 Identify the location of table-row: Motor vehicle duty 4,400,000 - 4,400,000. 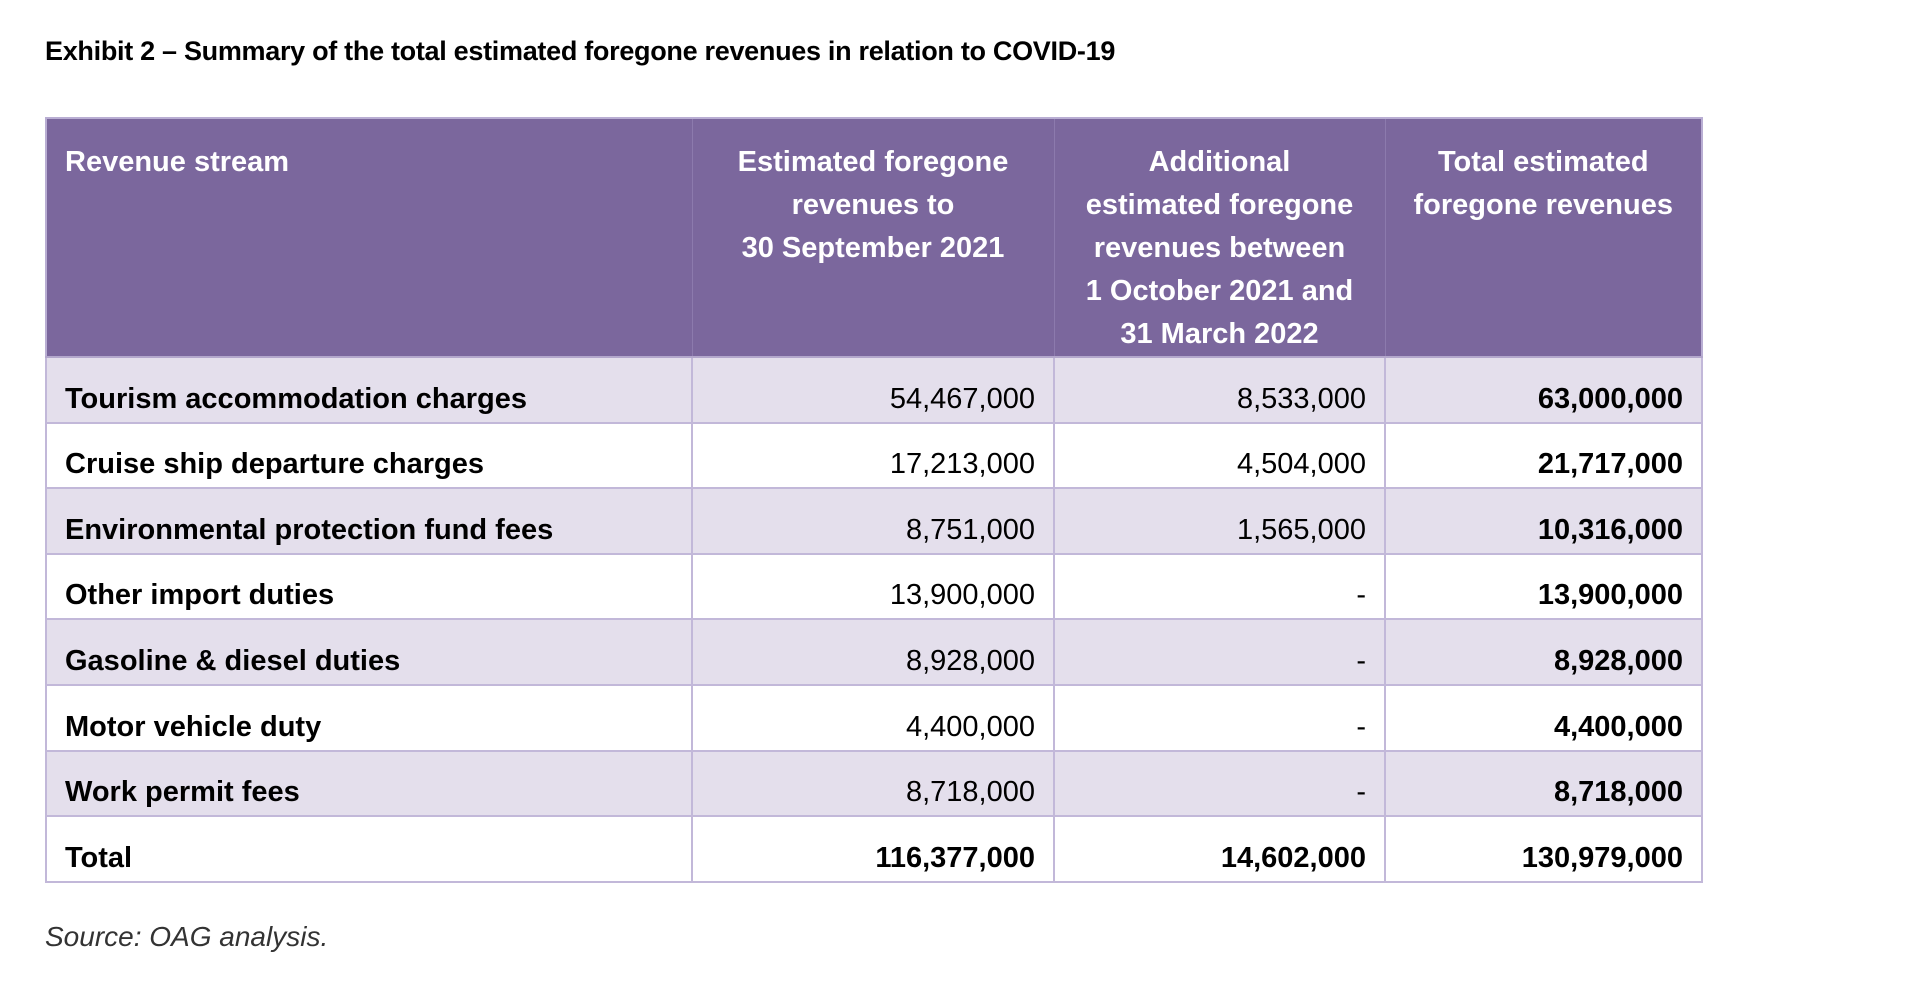
(874, 717).